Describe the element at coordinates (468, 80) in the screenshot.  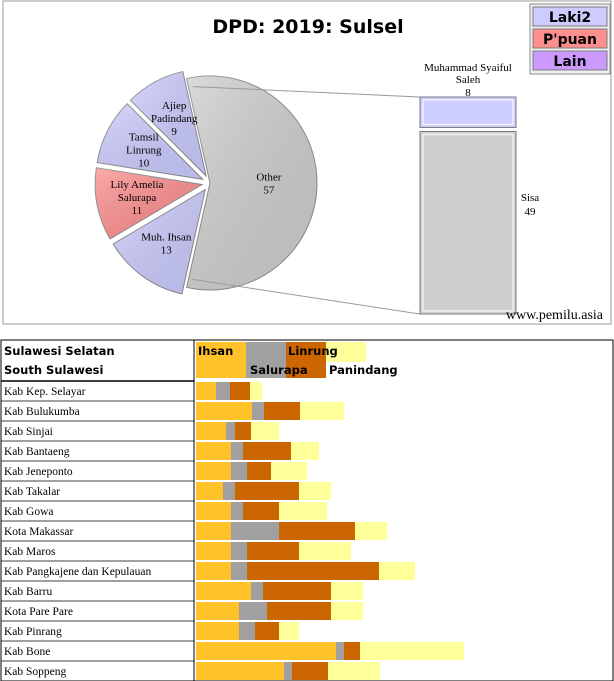
I see `breakdown-label-muhammad-syaiful-saleh: Muhammad Syaiful Saleh 8` at that location.